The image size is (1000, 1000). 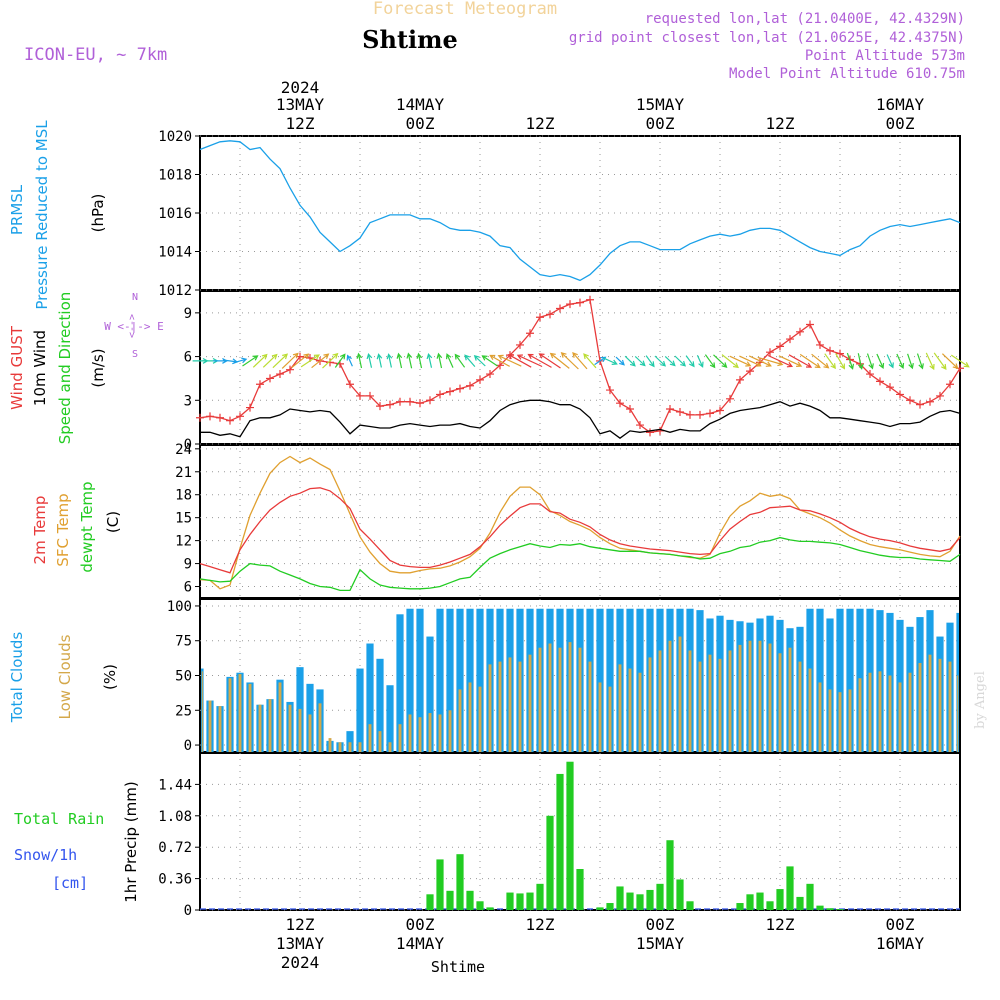 I want to click on model-altitude: Model Point Altitude 610.75m, so click(x=847, y=74).